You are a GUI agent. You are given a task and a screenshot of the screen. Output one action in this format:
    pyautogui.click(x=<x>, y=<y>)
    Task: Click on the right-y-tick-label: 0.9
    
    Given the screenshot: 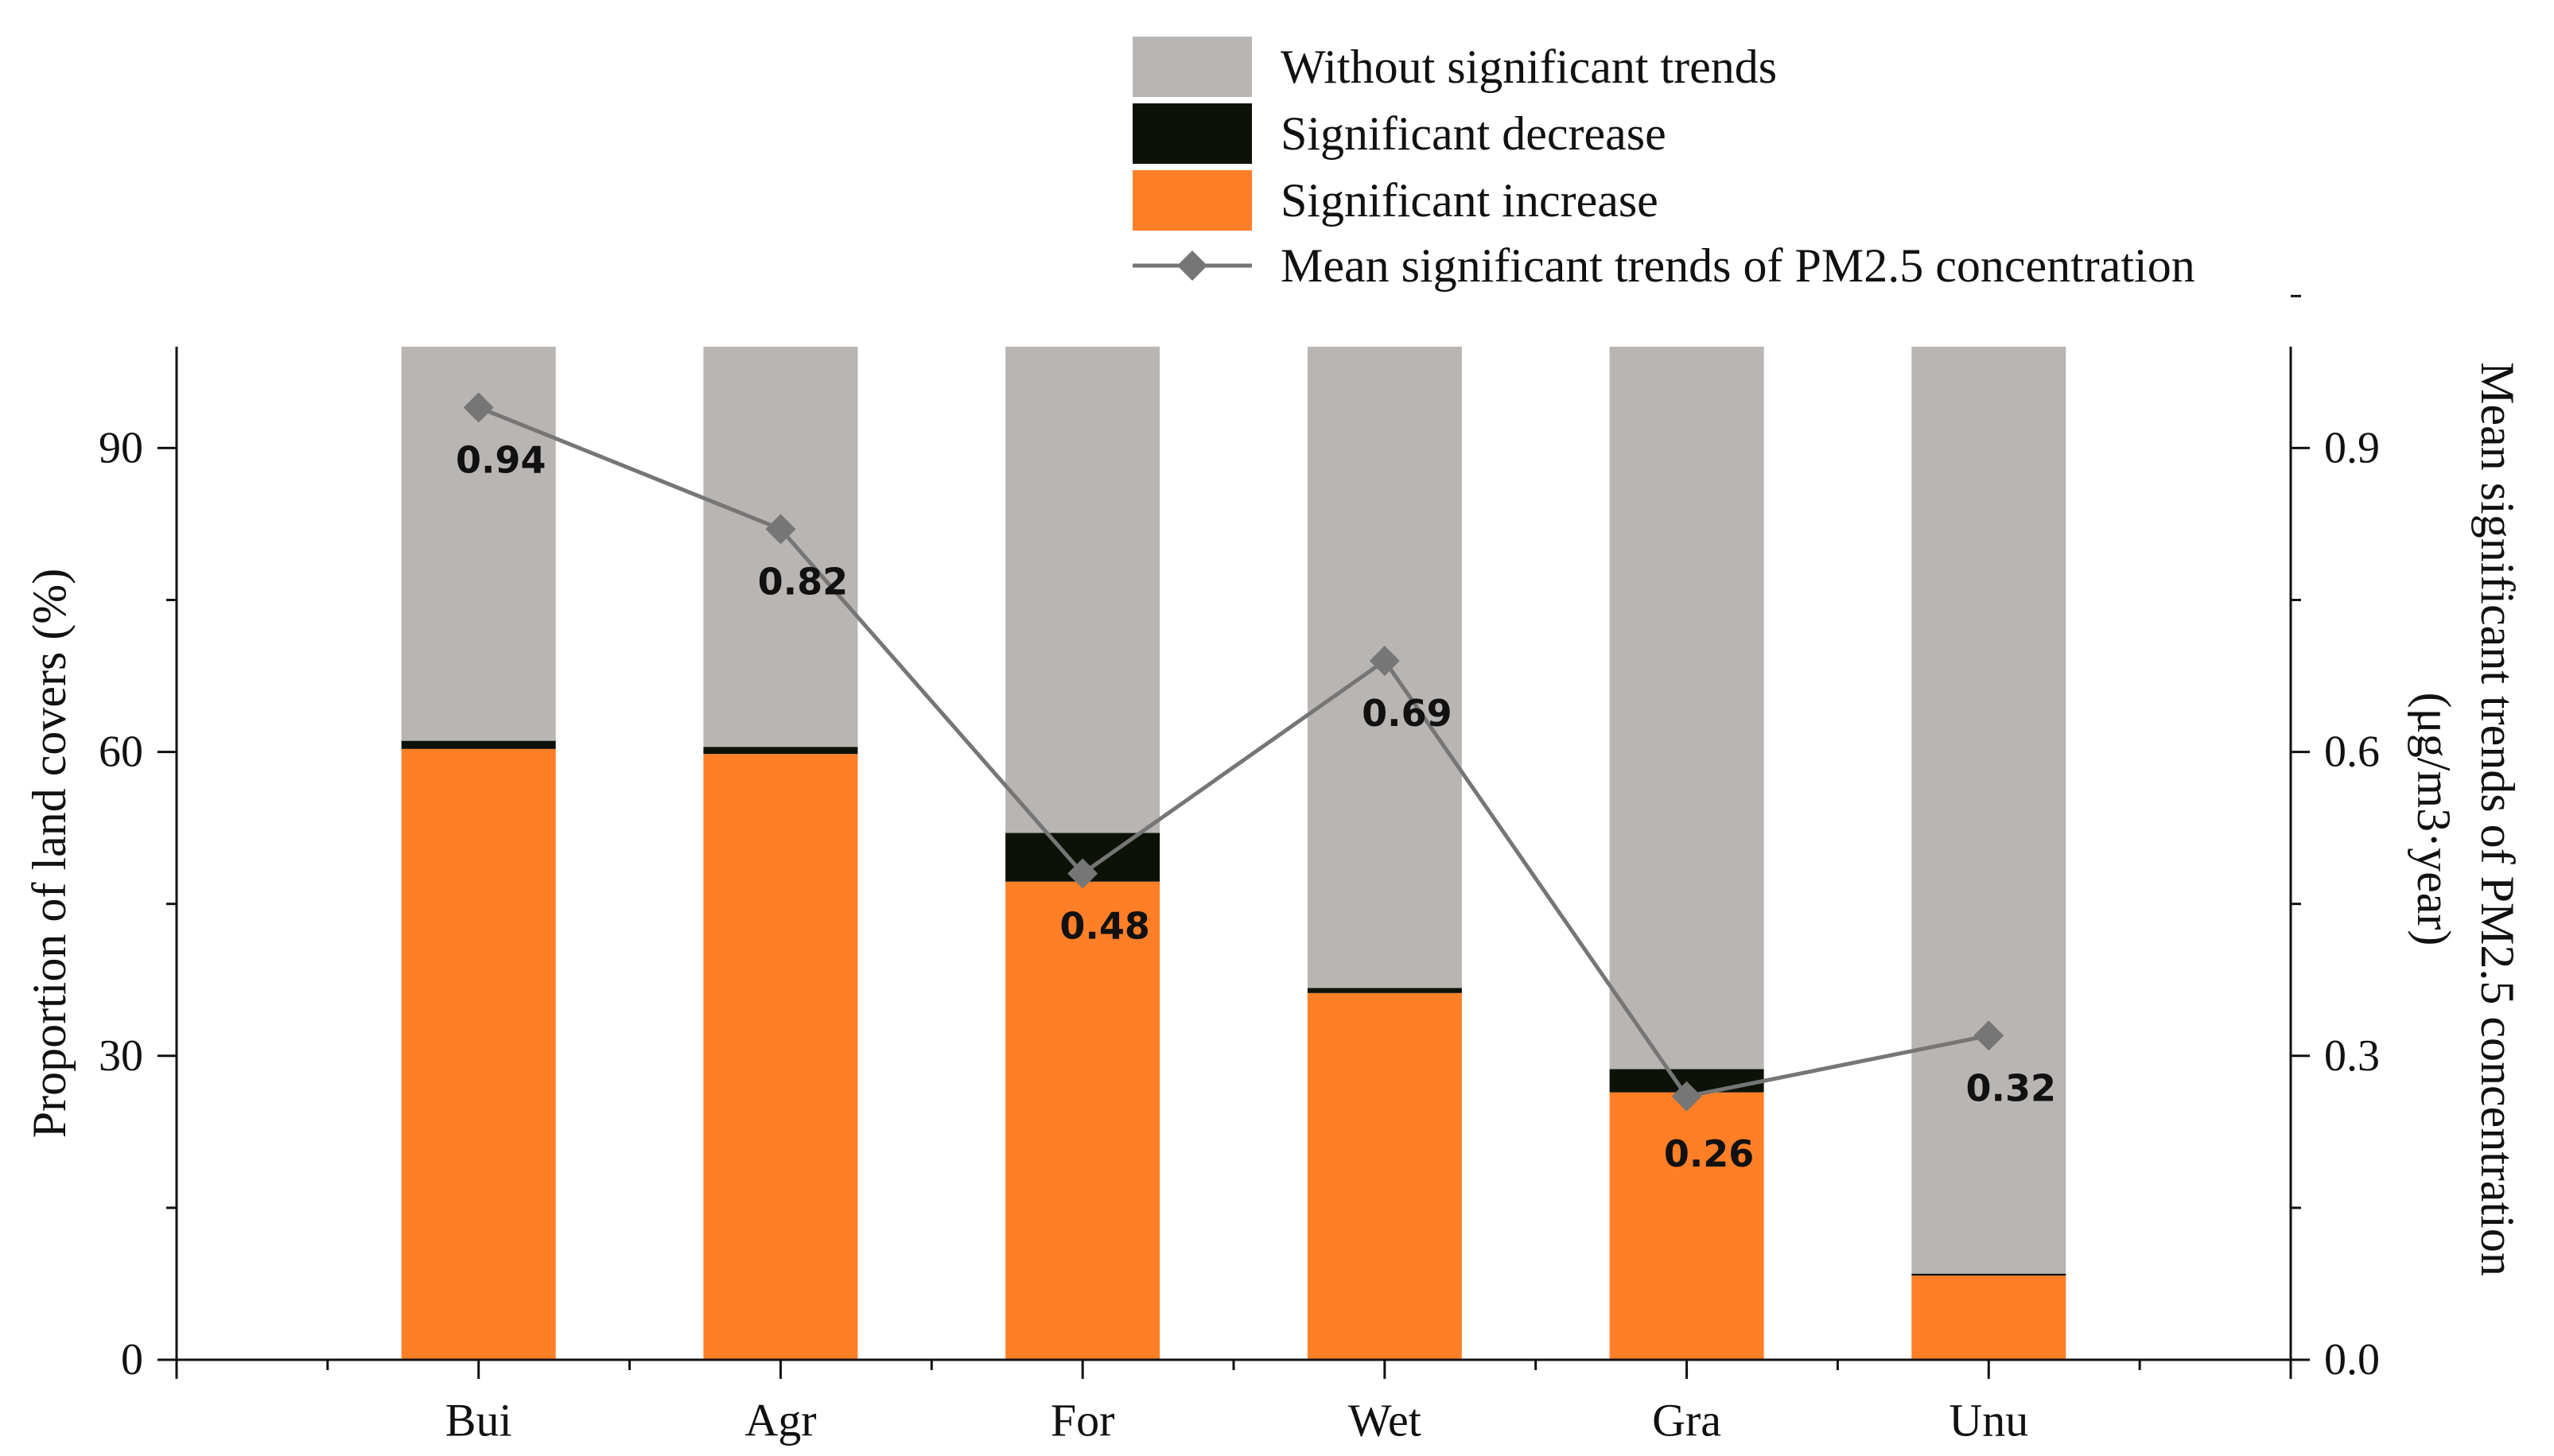 What is the action you would take?
    pyautogui.click(x=2352, y=448)
    